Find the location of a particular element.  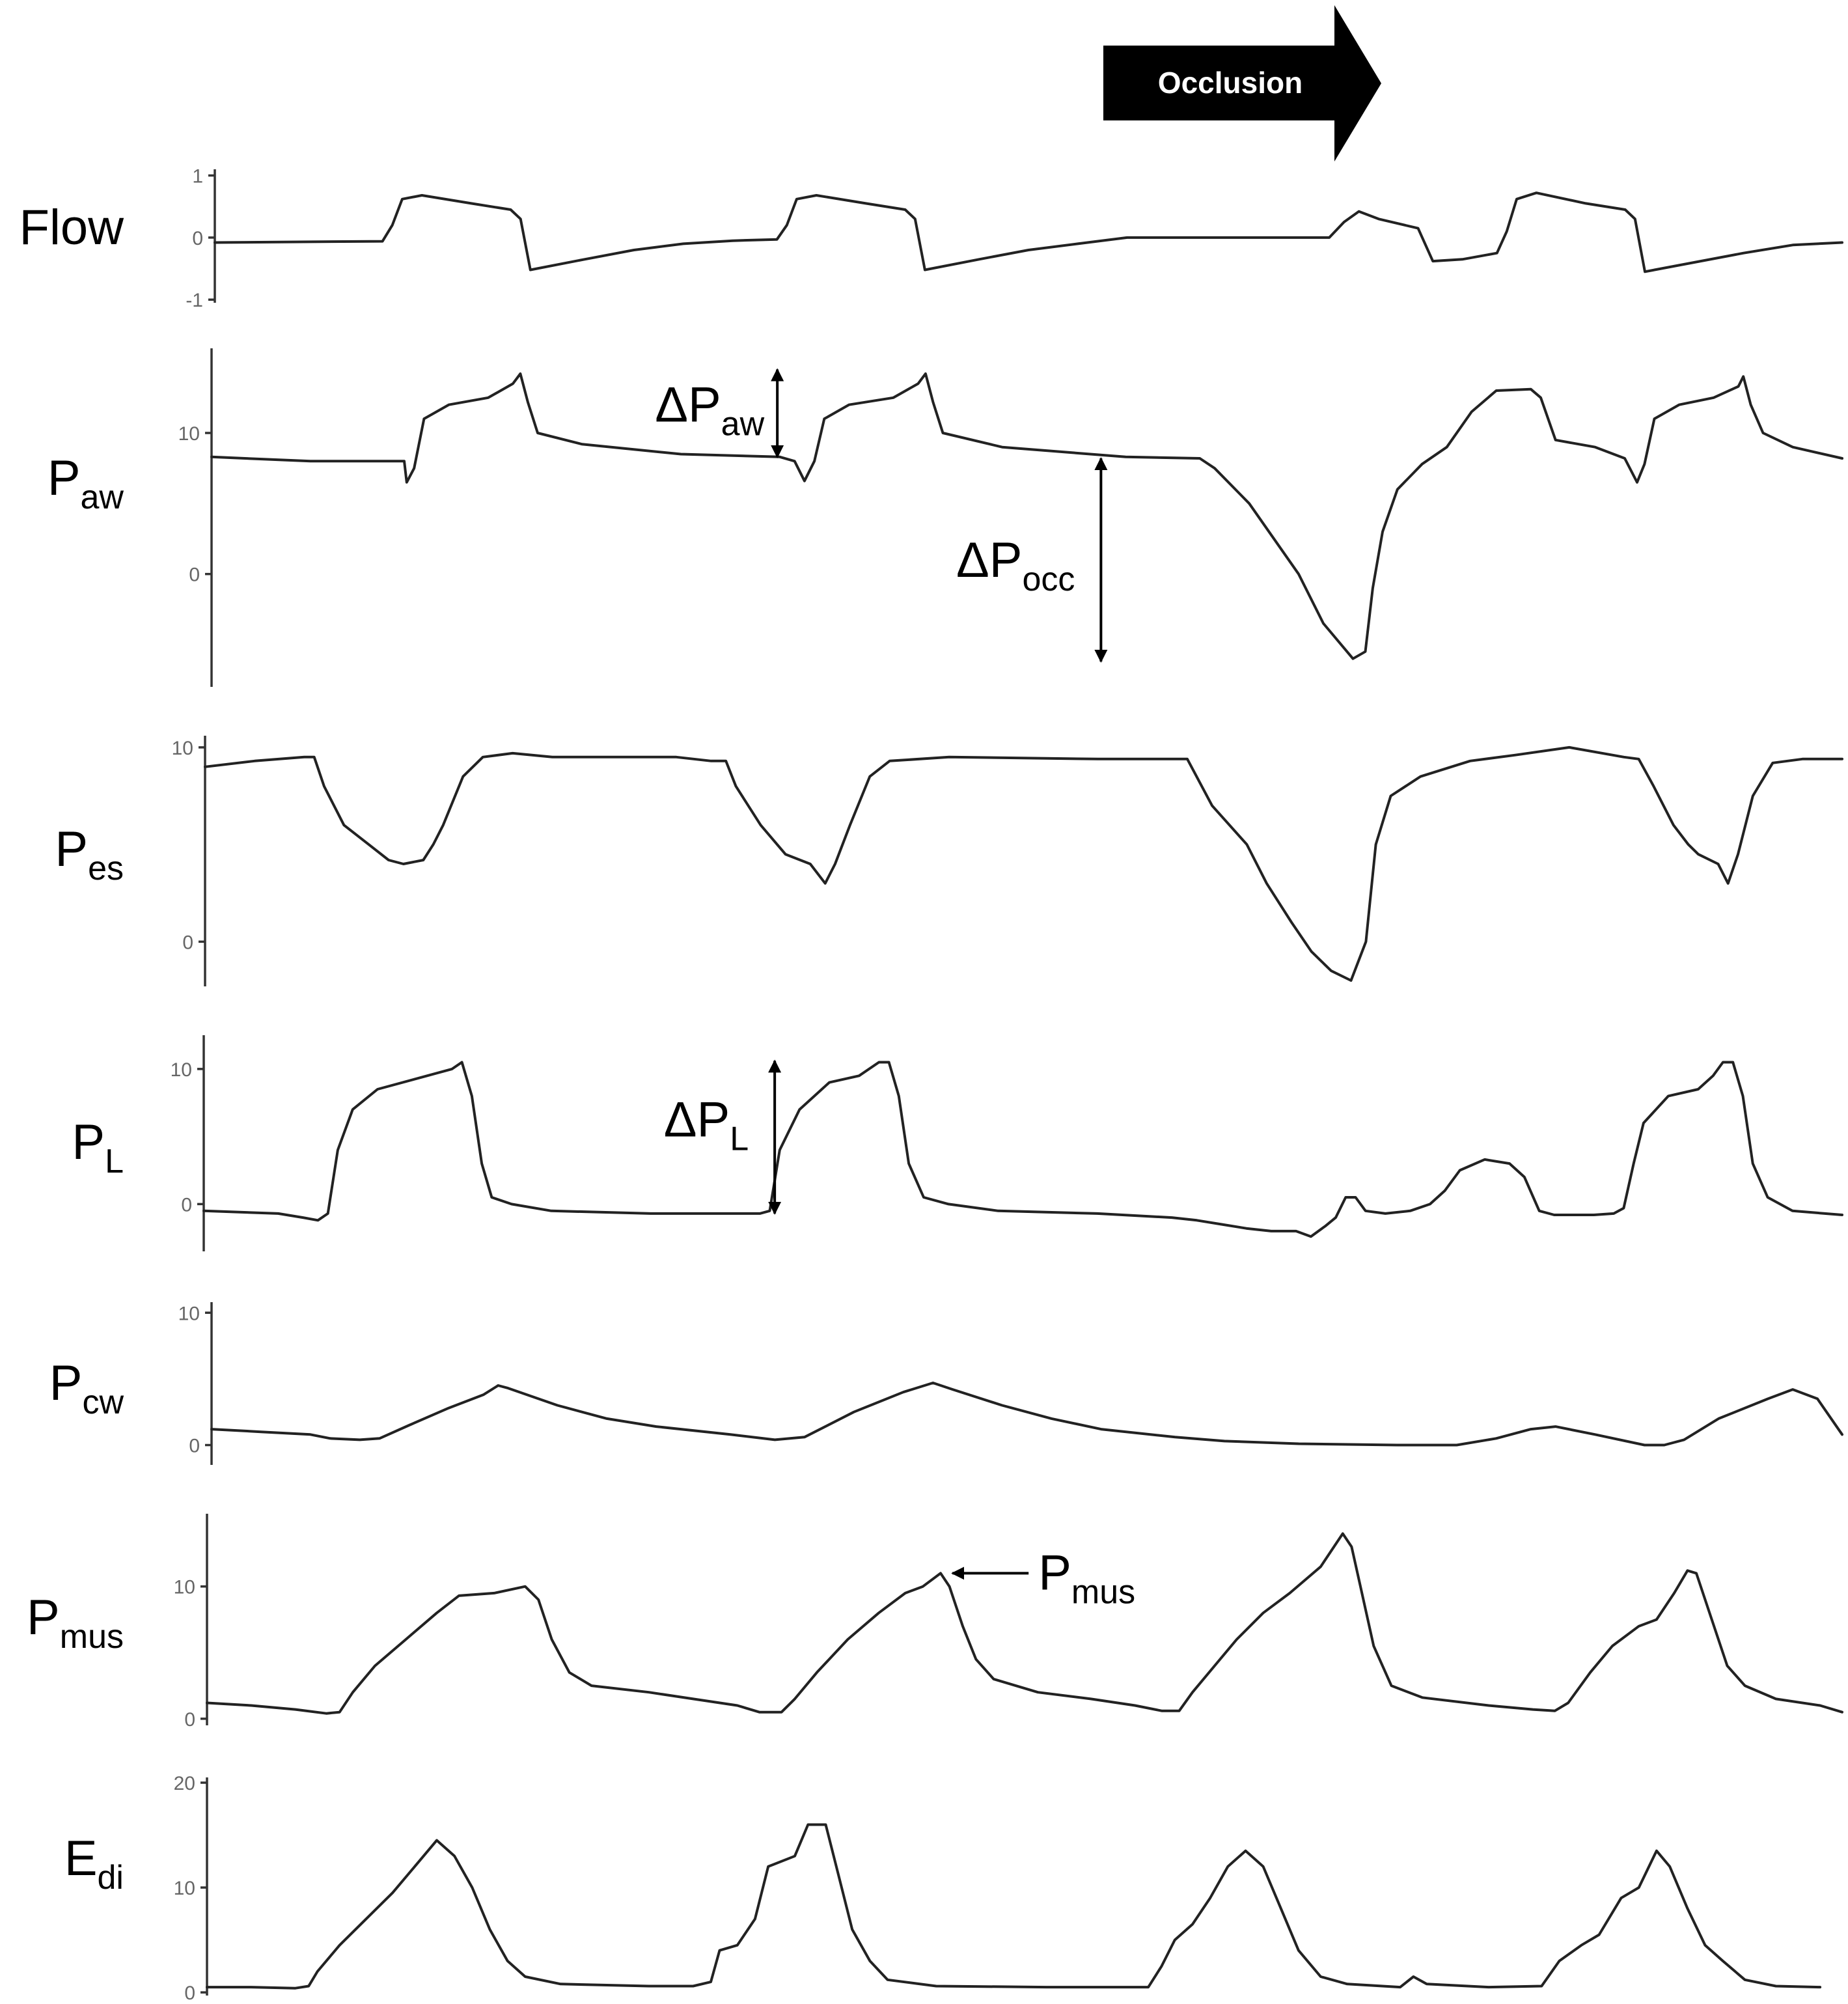

panel-pl: 10 0 PL is located at coordinates (958, 1143).